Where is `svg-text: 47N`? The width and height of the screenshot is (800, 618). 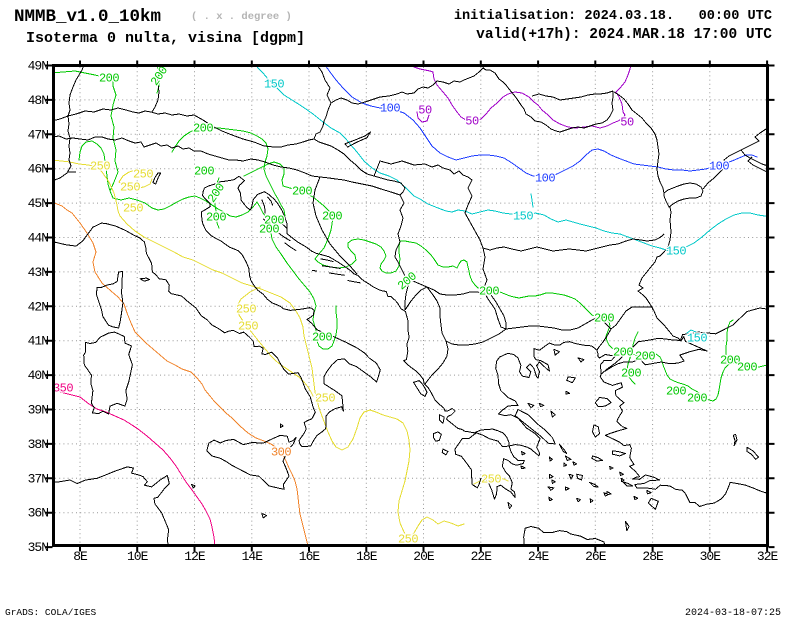
svg-text: 47N is located at coordinates (38, 134).